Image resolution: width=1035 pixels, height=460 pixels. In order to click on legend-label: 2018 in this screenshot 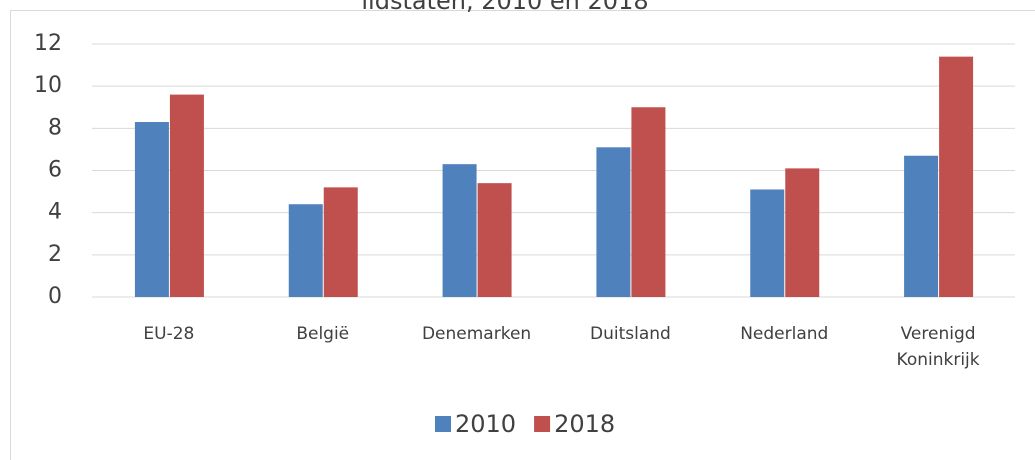, I will do `click(584, 424)`.